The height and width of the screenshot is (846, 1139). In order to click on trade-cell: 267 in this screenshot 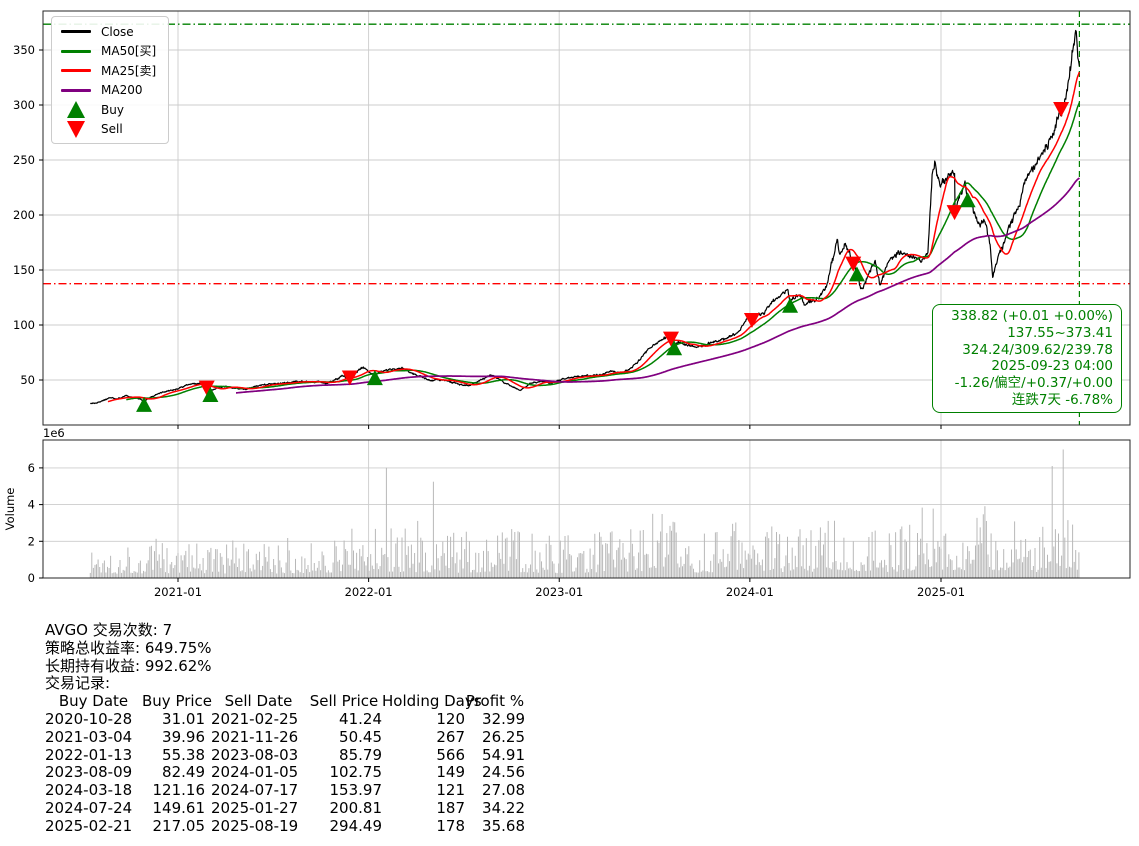, I will do `click(450, 736)`.